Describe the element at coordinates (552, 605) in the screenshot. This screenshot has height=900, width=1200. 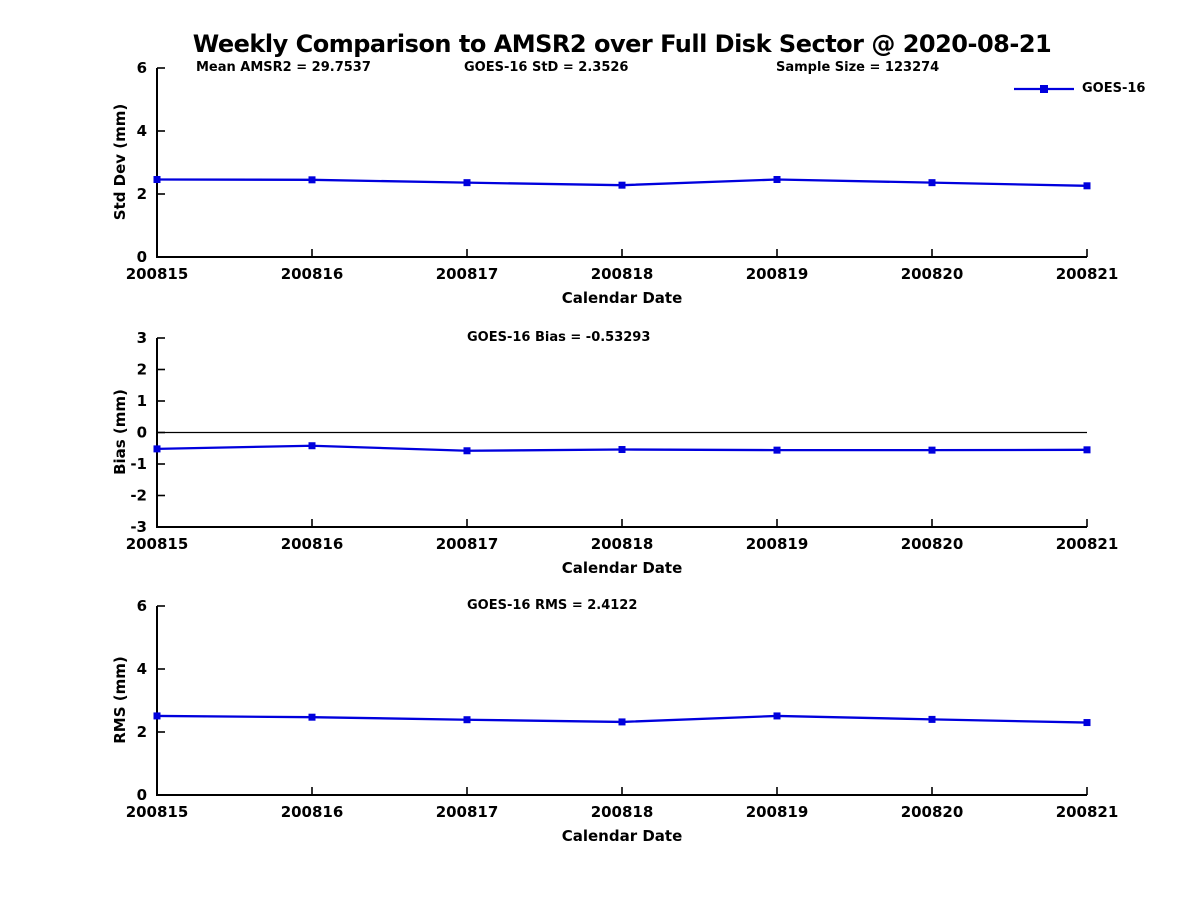
I see `annotation-goes16-rms: GOES-16 RMS = 2.4122` at that location.